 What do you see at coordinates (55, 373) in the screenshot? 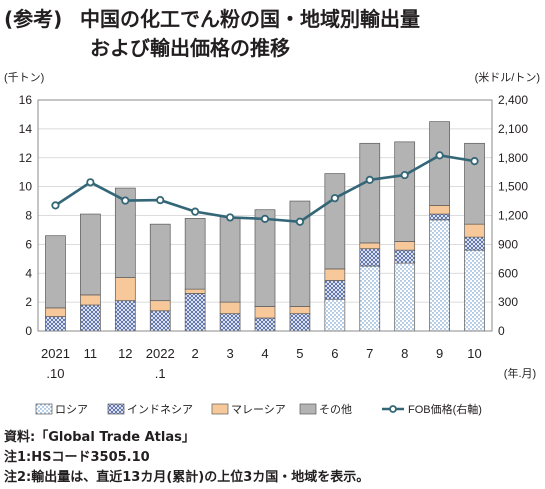
I see `x-tick-label: .10` at bounding box center [55, 373].